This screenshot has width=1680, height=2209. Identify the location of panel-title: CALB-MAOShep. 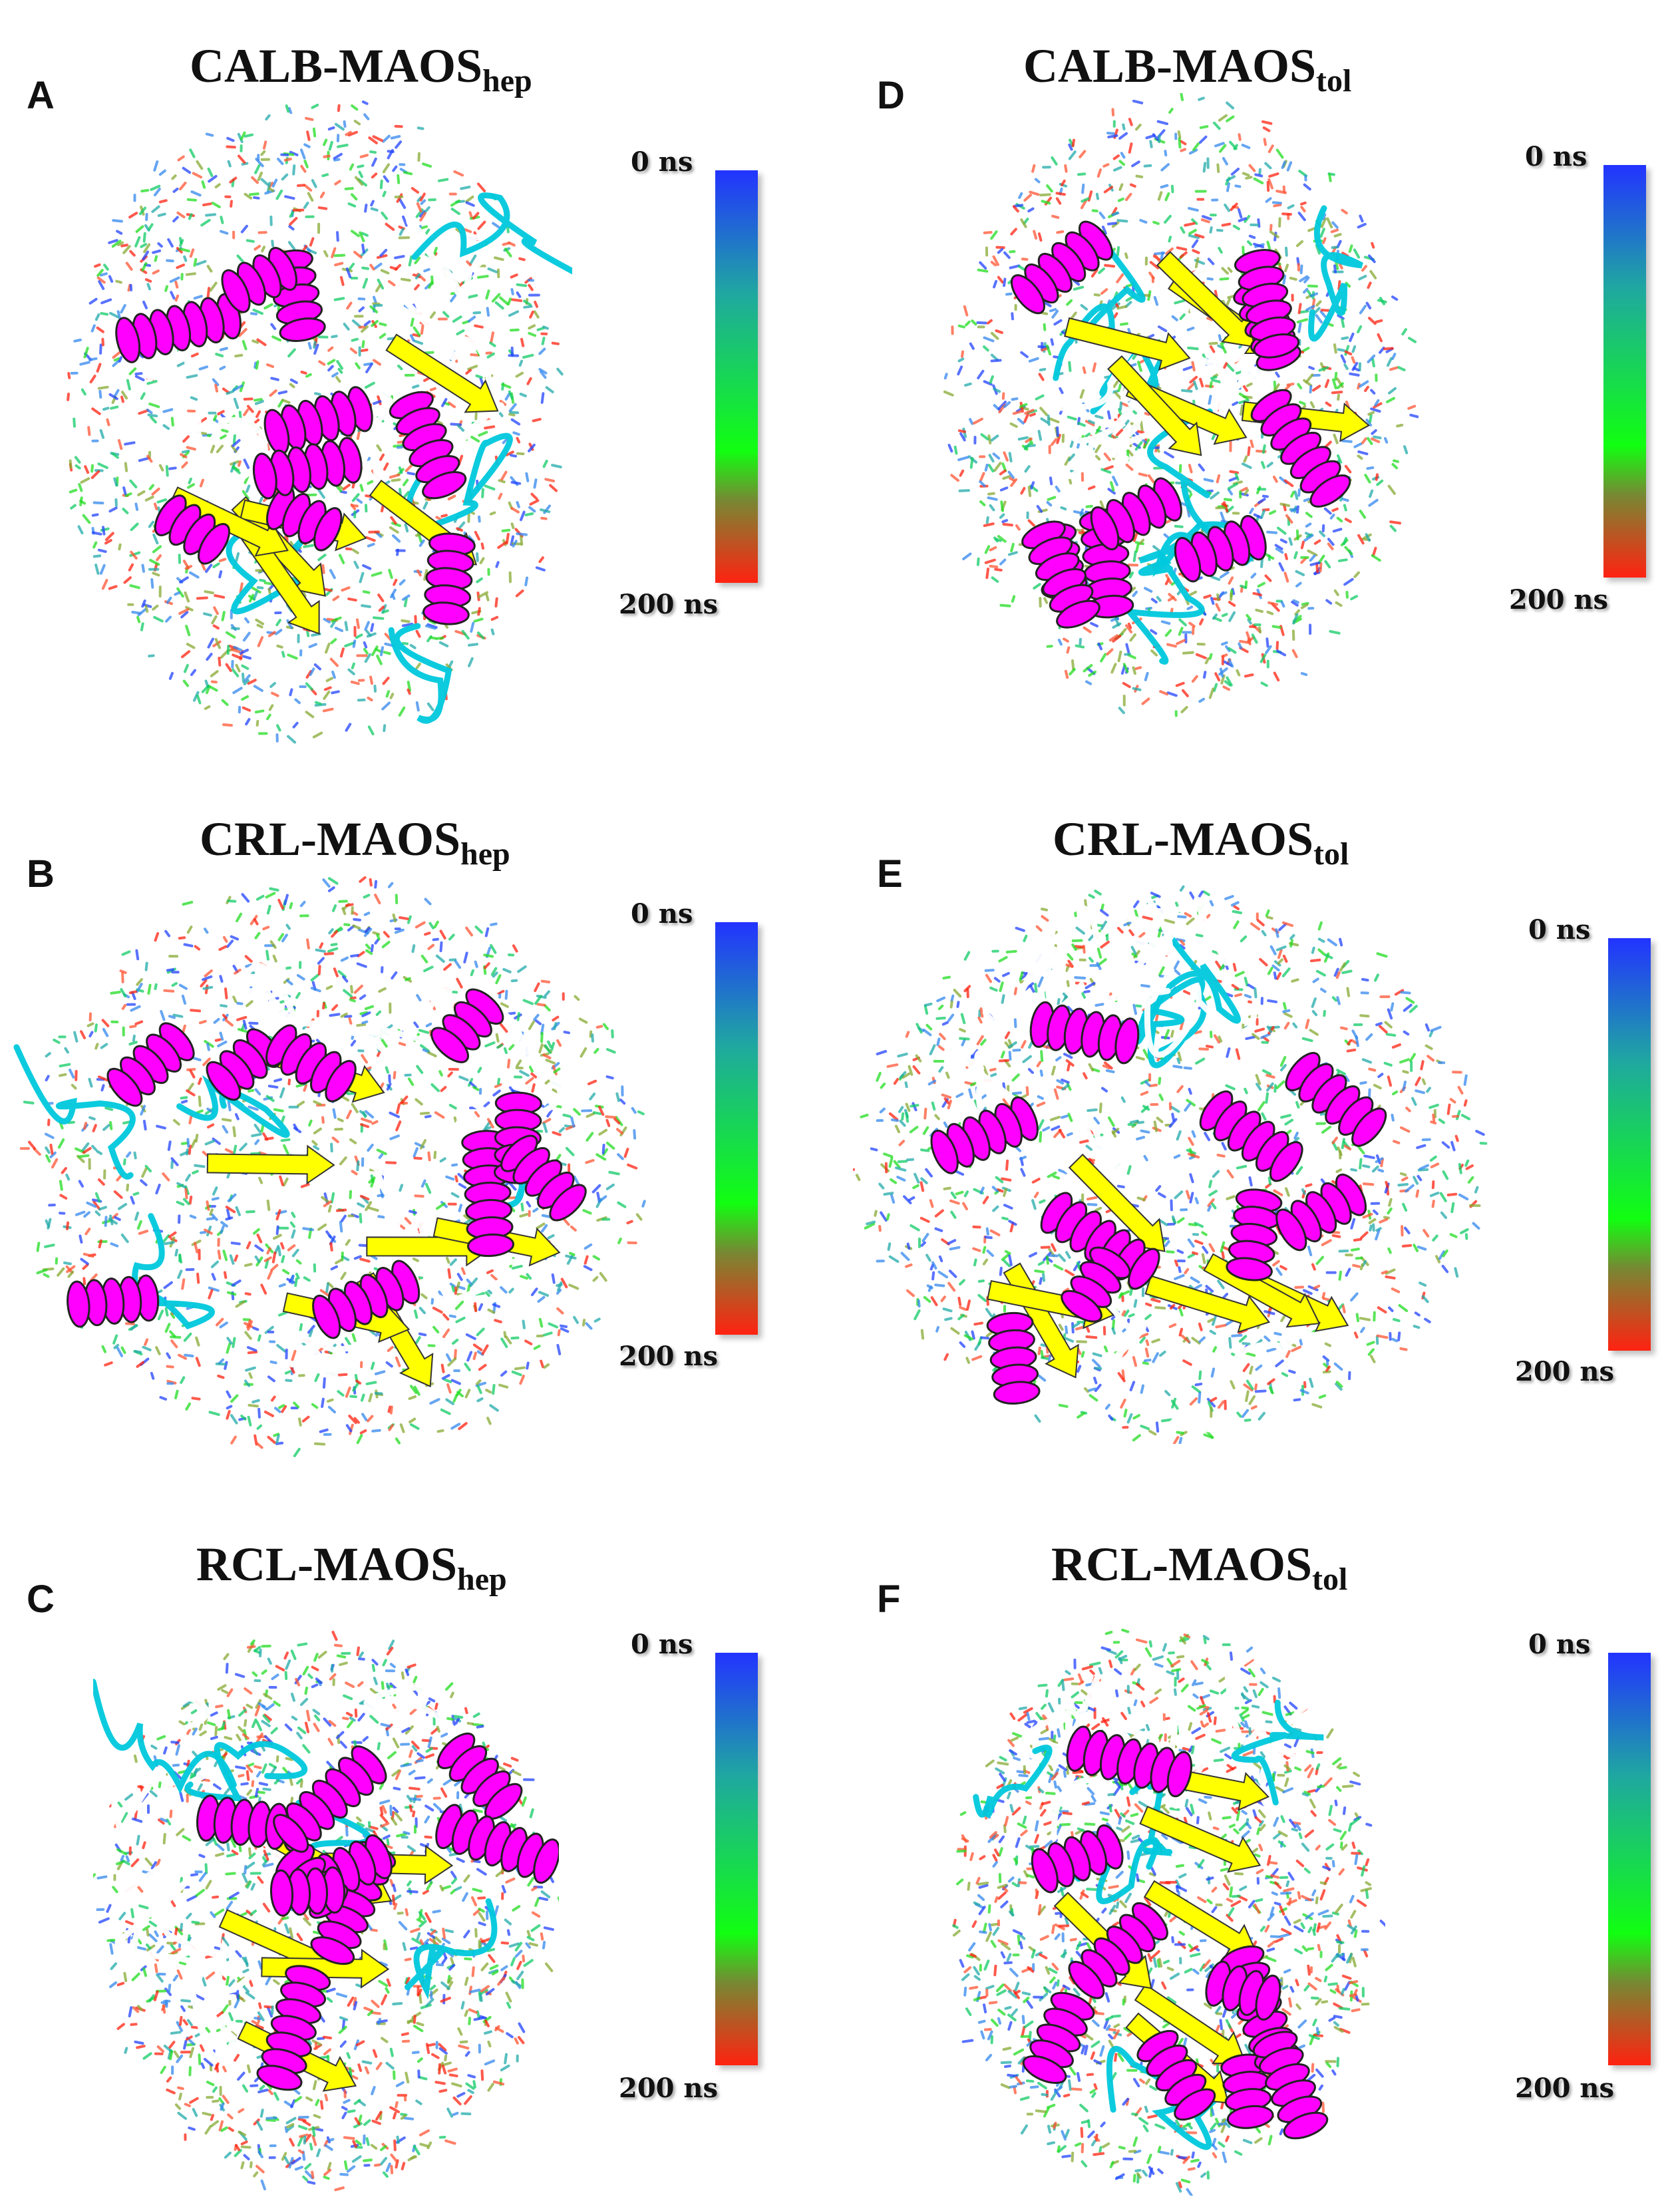
(361, 69).